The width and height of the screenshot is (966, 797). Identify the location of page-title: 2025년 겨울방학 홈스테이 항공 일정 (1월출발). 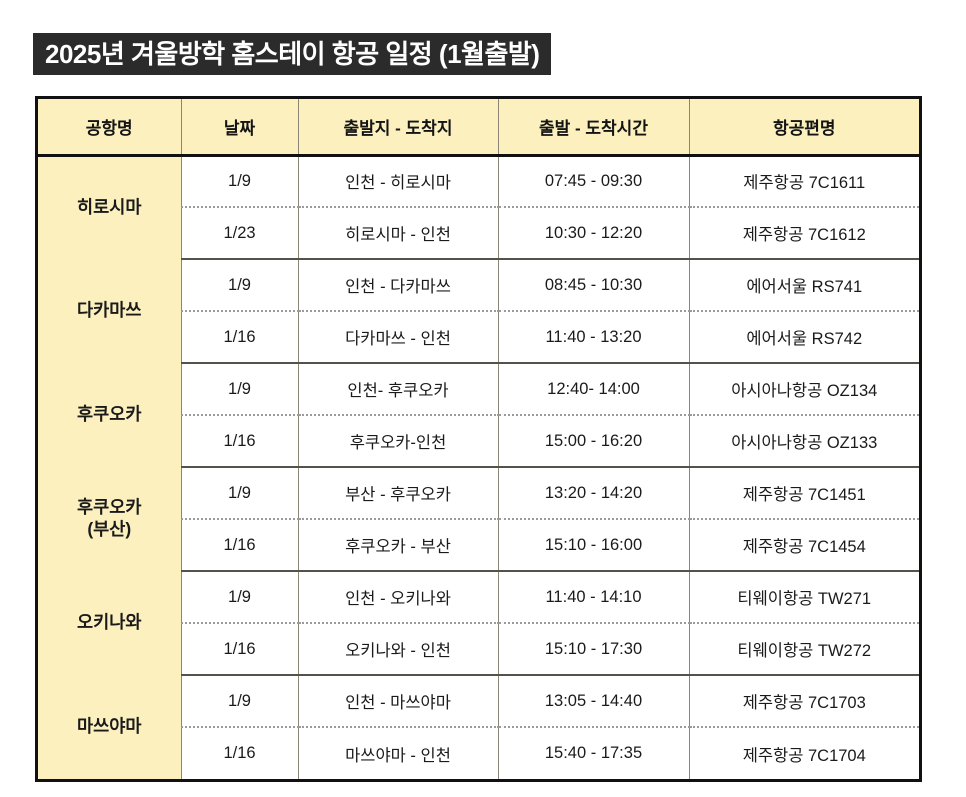
(292, 54).